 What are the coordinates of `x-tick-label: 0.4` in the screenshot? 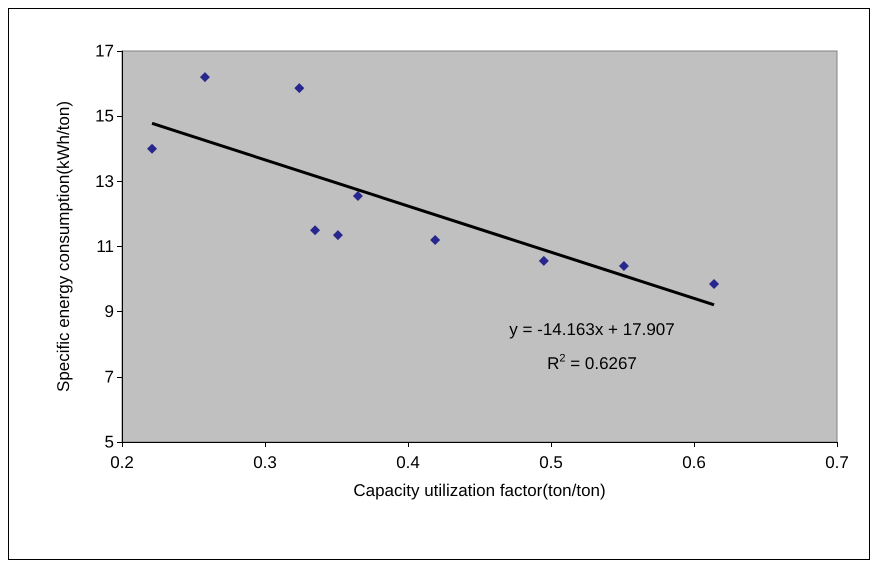 It's located at (408, 462).